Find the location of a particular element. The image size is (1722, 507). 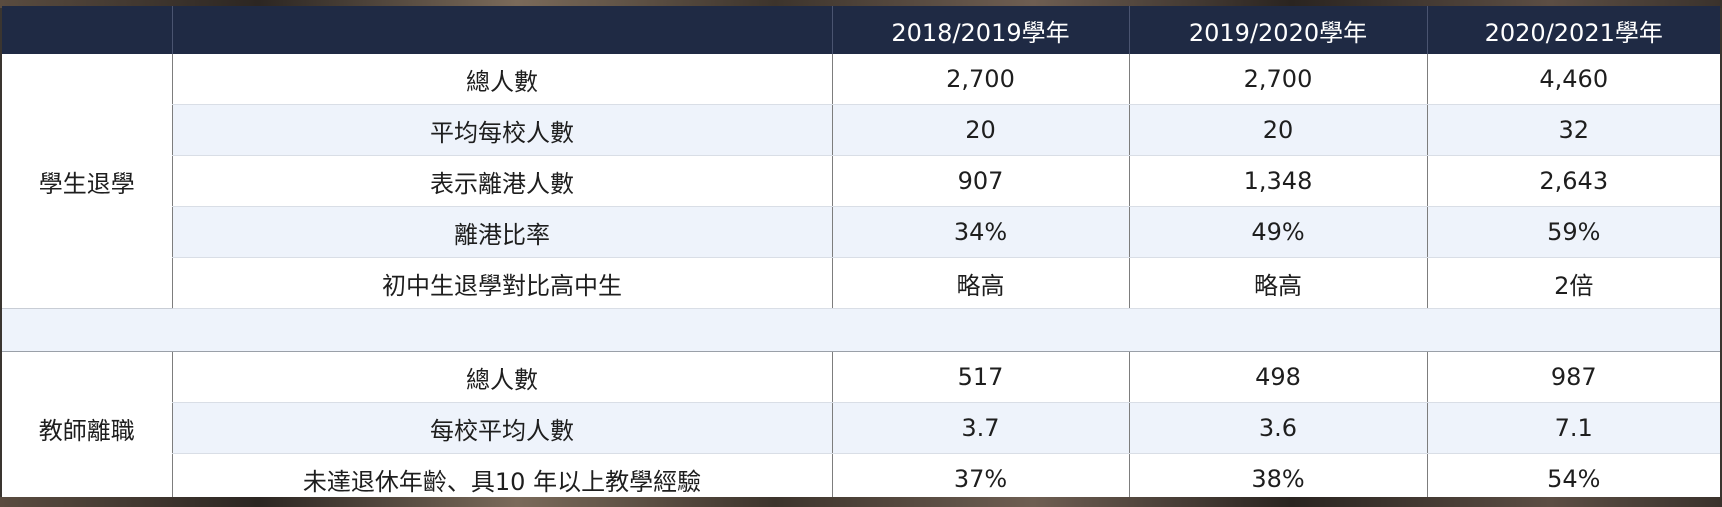

header-row: 2018/2019學年 2019/2020學年 2020/2021學年 is located at coordinates (861, 30).